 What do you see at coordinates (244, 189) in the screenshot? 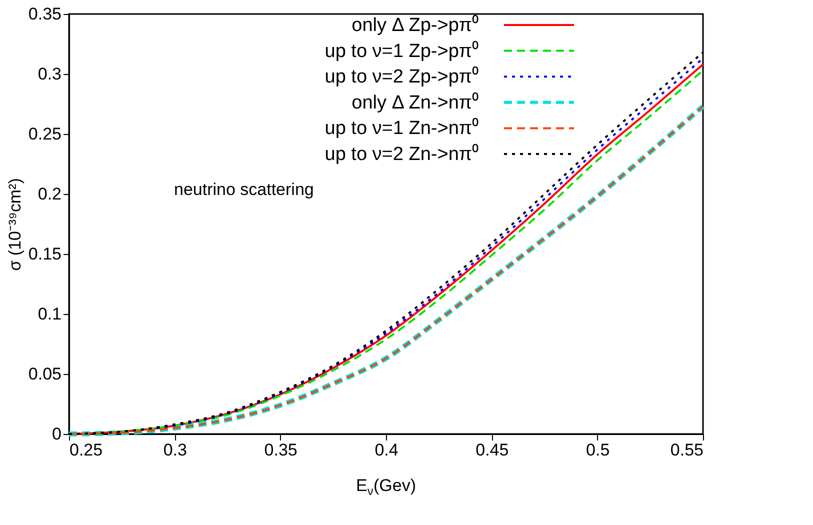
I see `annotation: neutrino scattering` at bounding box center [244, 189].